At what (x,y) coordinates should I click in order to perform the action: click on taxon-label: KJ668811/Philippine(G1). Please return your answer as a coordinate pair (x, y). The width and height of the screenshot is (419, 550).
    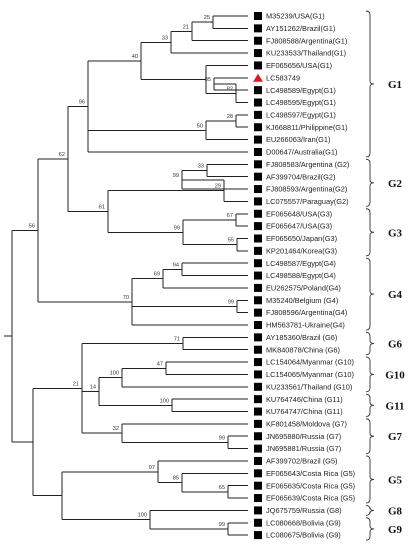
    Looking at the image, I should click on (307, 127).